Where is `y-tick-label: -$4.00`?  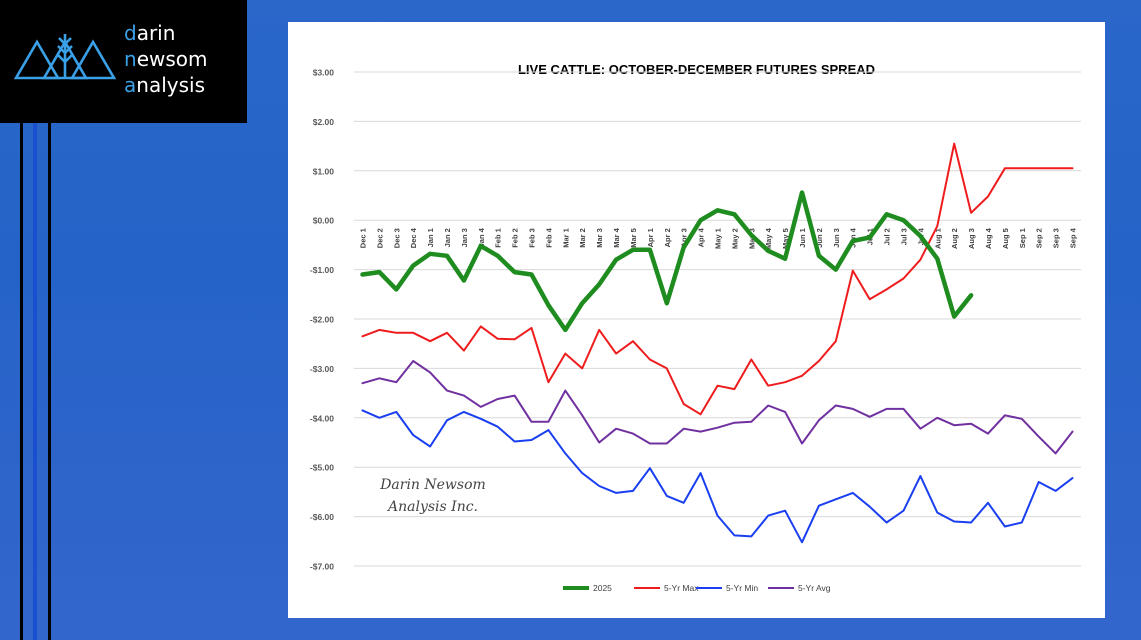
y-tick-label: -$4.00 is located at coordinates (322, 418).